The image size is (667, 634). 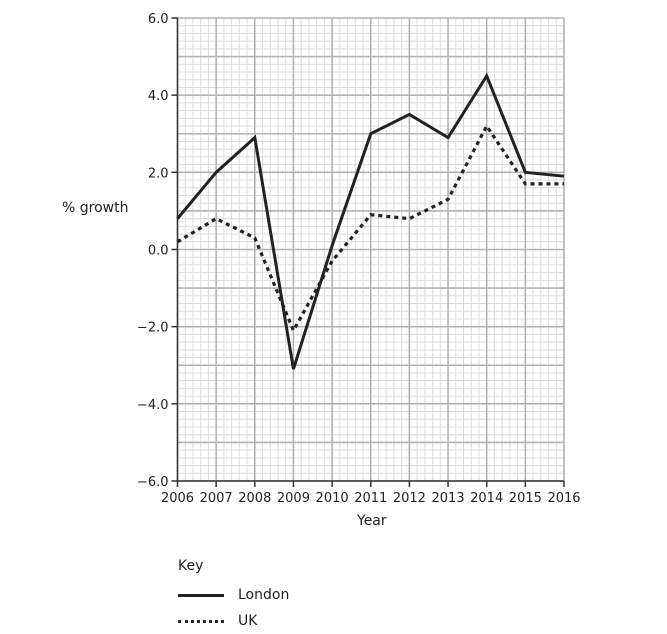 I want to click on svg-text: 2014, so click(x=486, y=498).